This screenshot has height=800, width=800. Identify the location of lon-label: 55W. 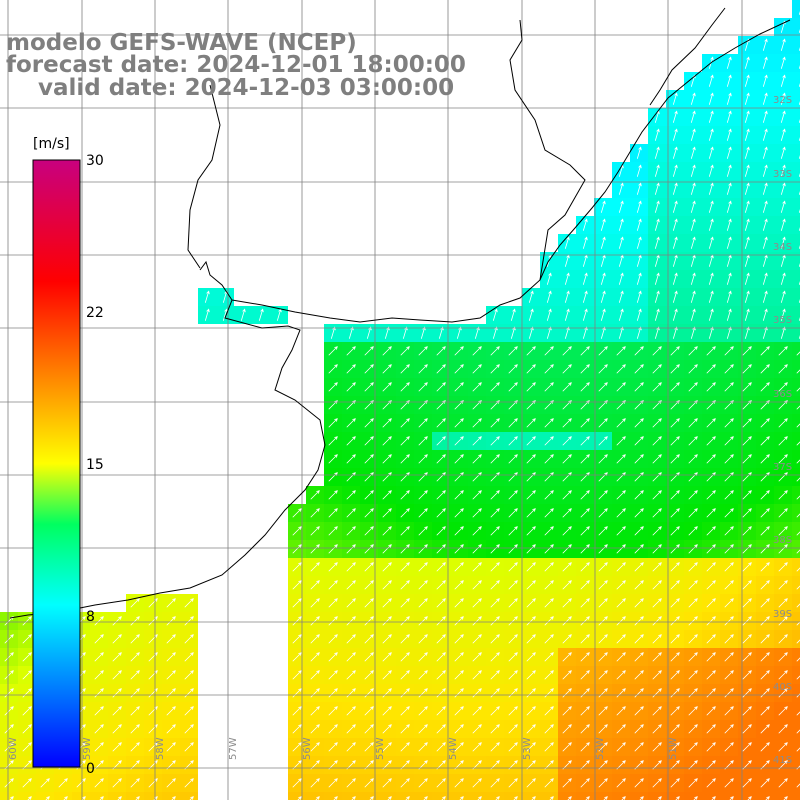
(380, 748).